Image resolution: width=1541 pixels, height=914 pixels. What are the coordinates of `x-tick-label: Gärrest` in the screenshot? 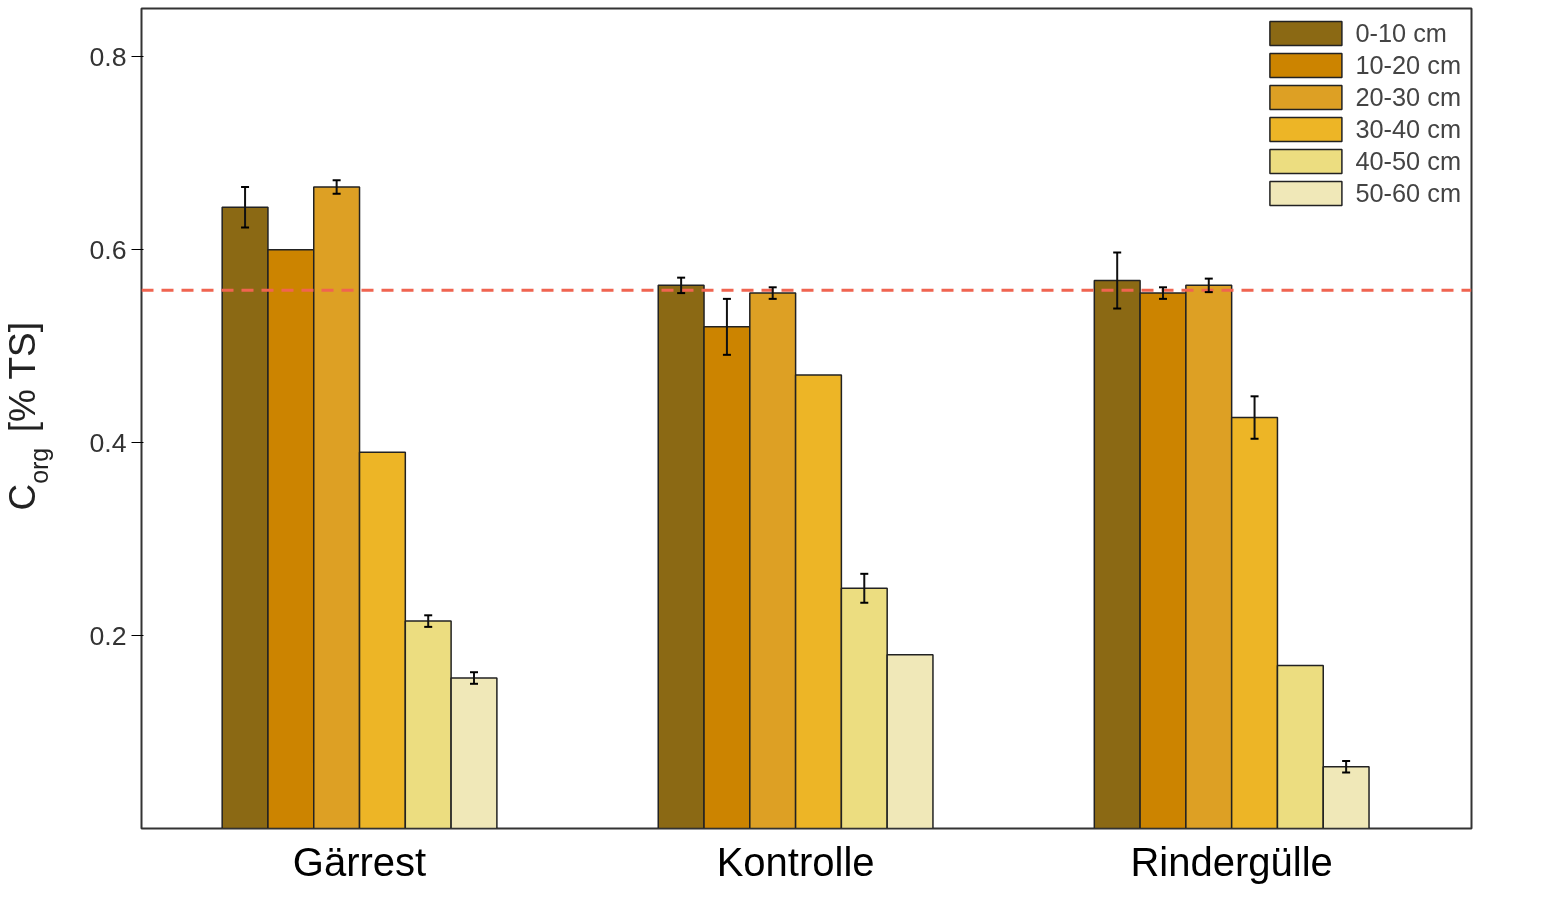 It's located at (359, 861).